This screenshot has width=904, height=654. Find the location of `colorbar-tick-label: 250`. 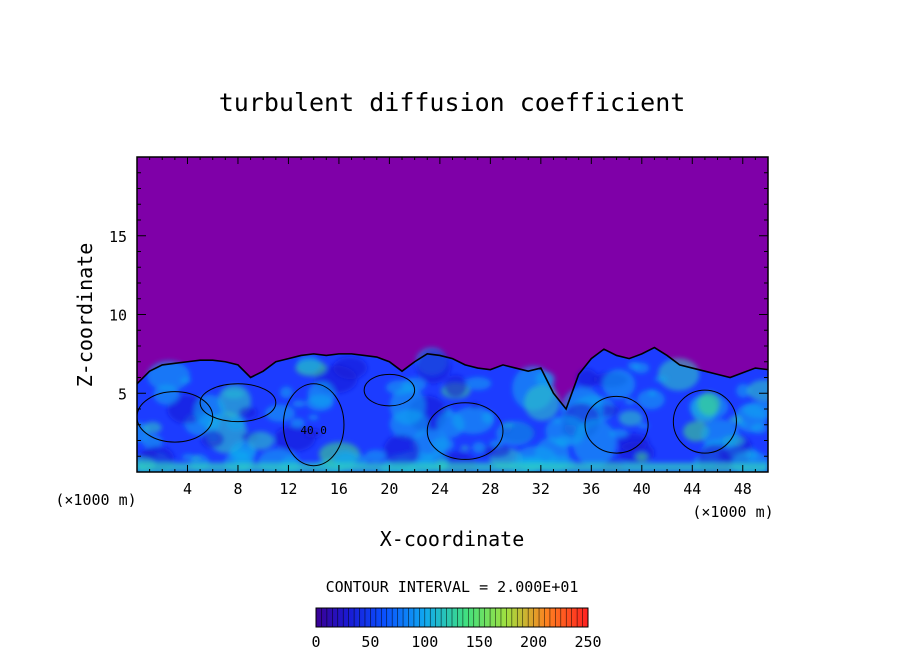

colorbar-tick-label: 250 is located at coordinates (587, 642).